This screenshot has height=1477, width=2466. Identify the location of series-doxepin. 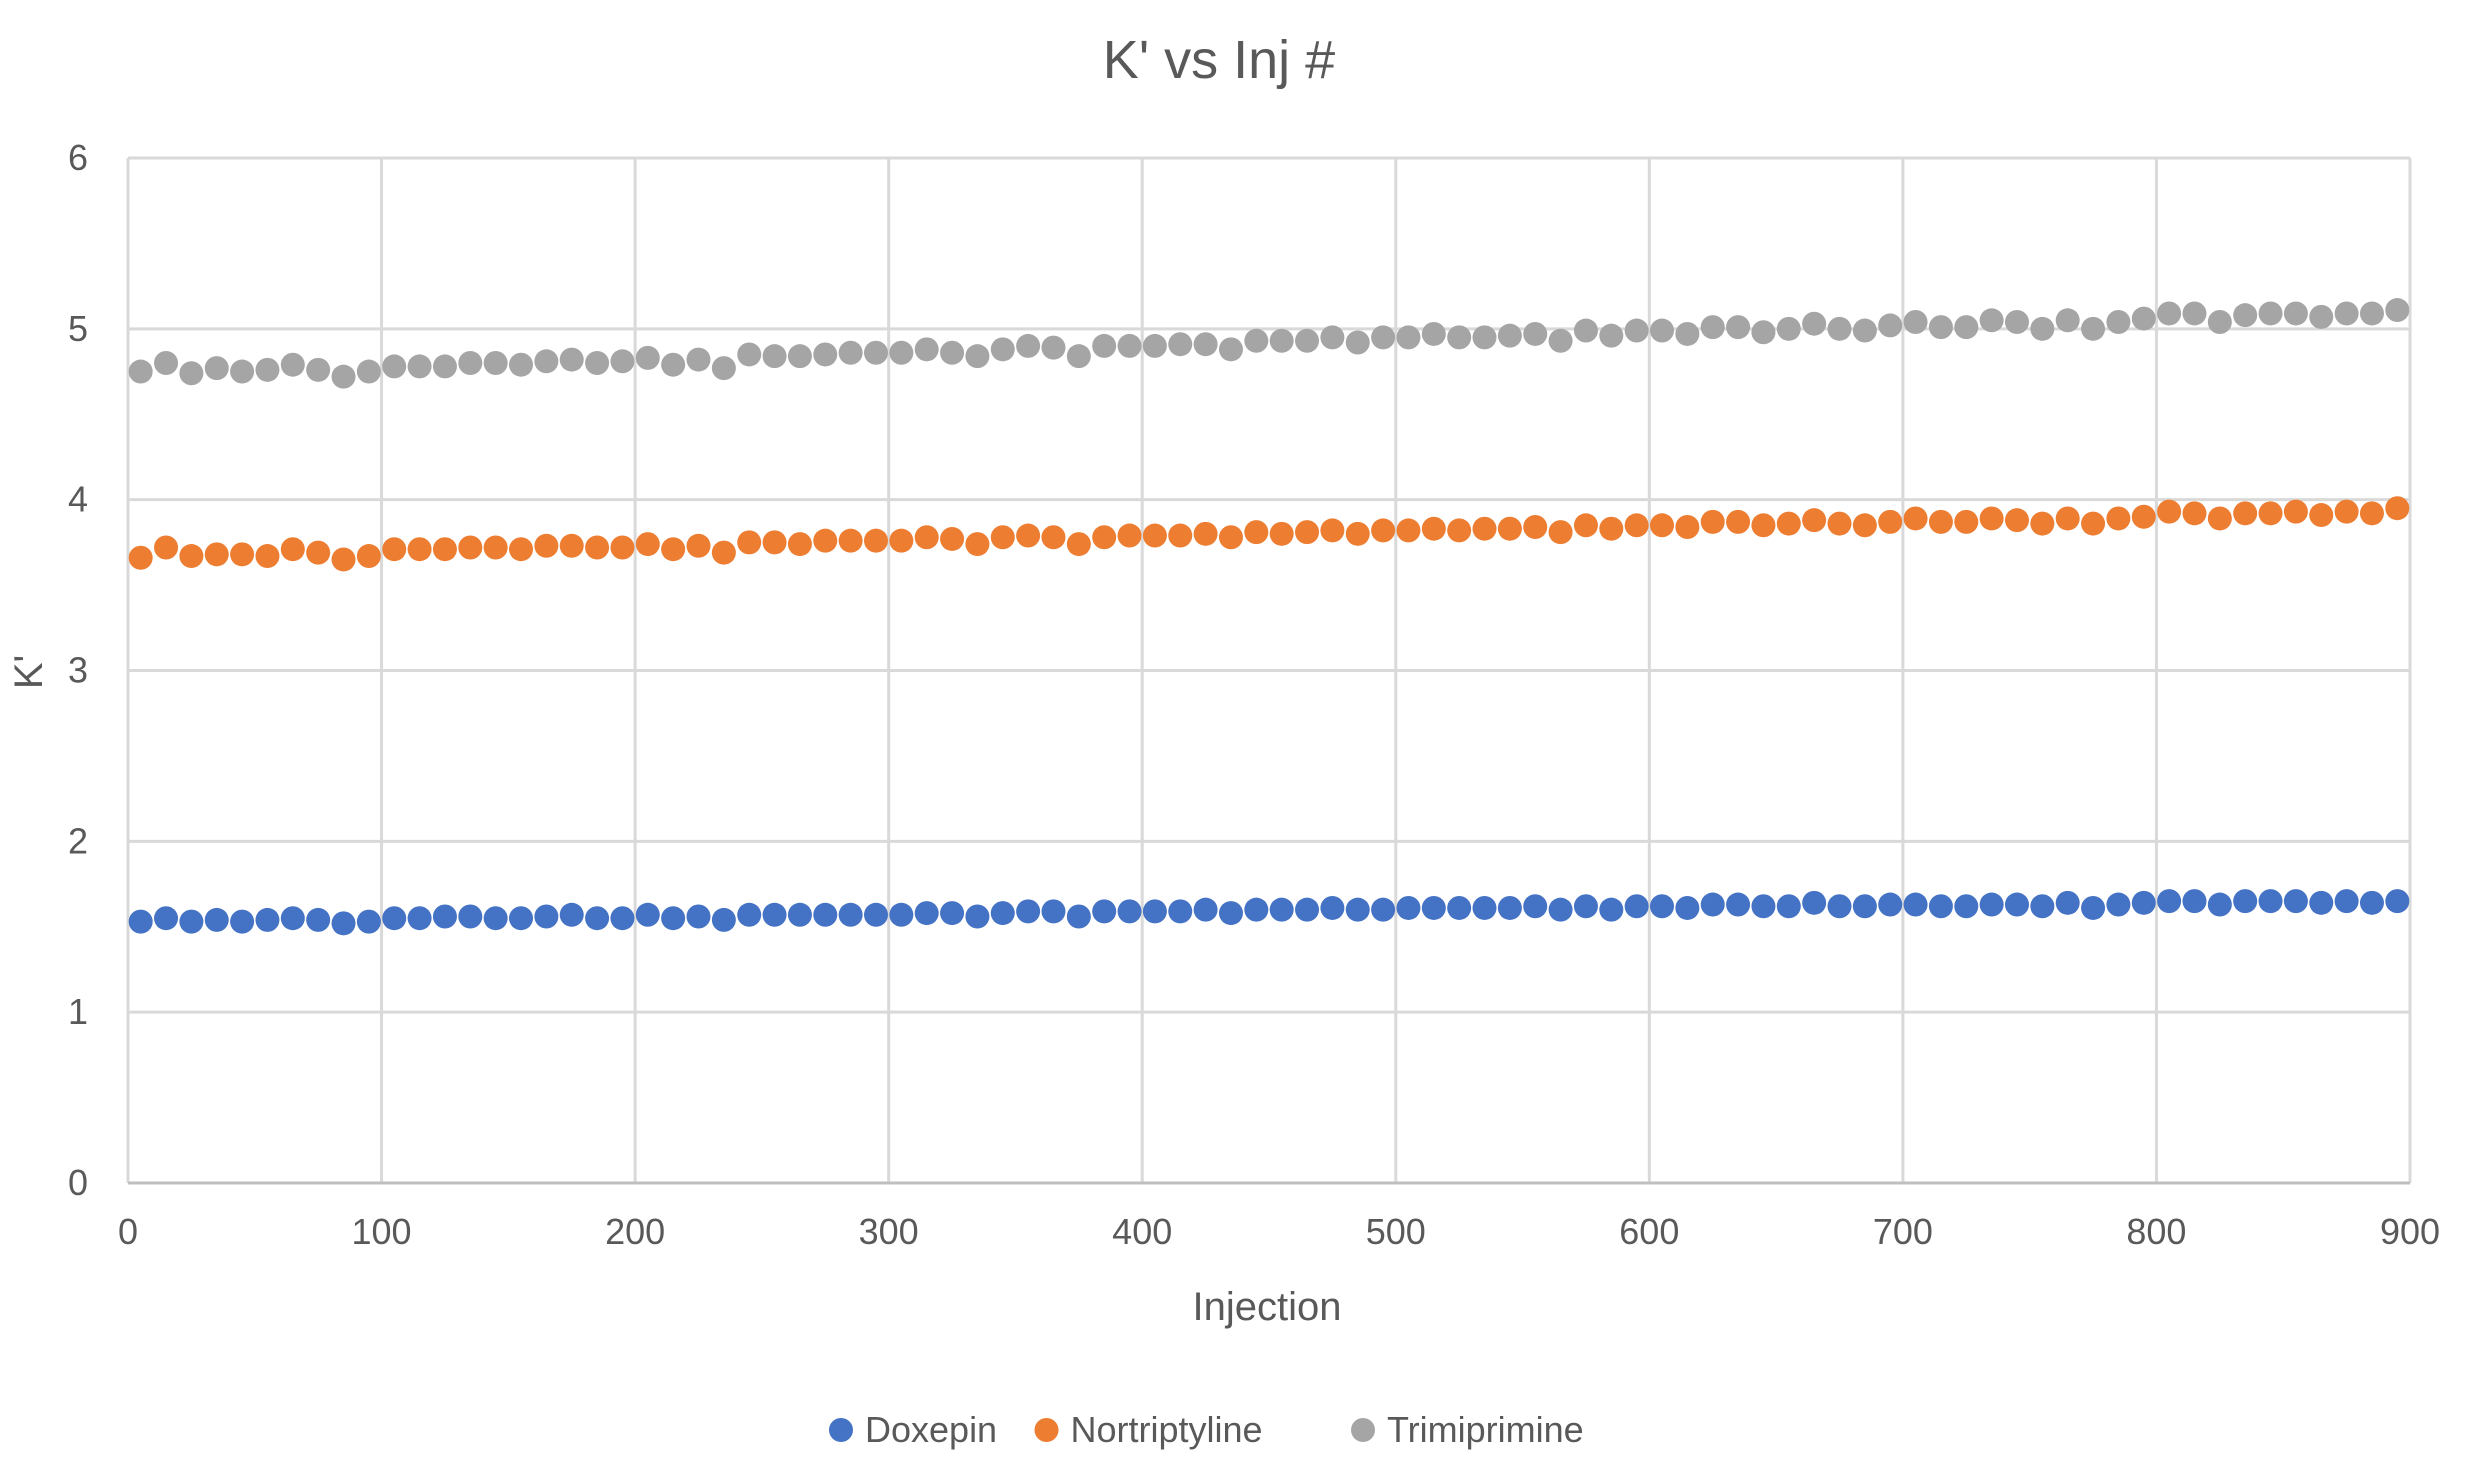
(1269, 912).